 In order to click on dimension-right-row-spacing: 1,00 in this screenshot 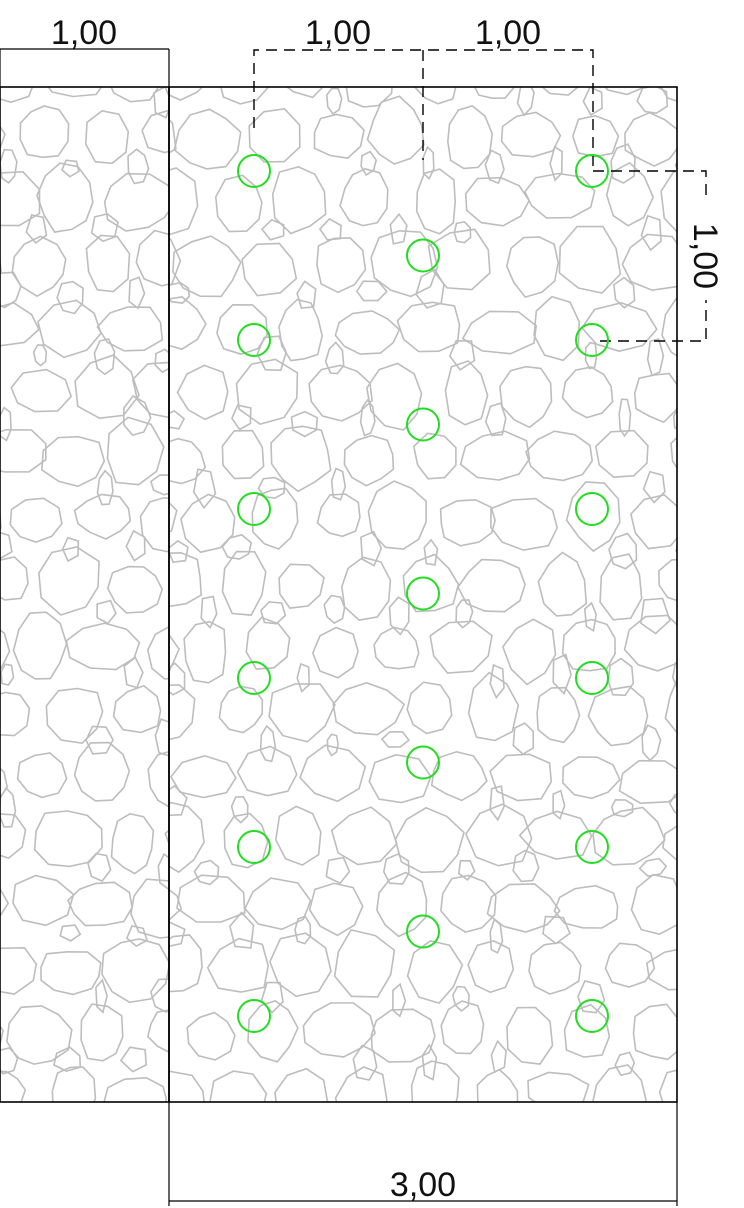, I will do `click(665, 256)`.